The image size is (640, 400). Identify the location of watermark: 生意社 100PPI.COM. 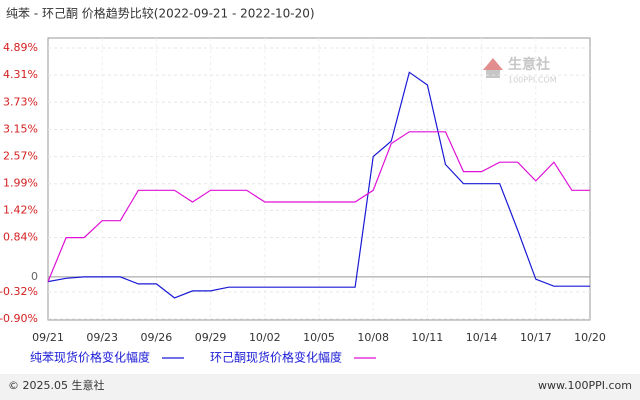
(520, 70).